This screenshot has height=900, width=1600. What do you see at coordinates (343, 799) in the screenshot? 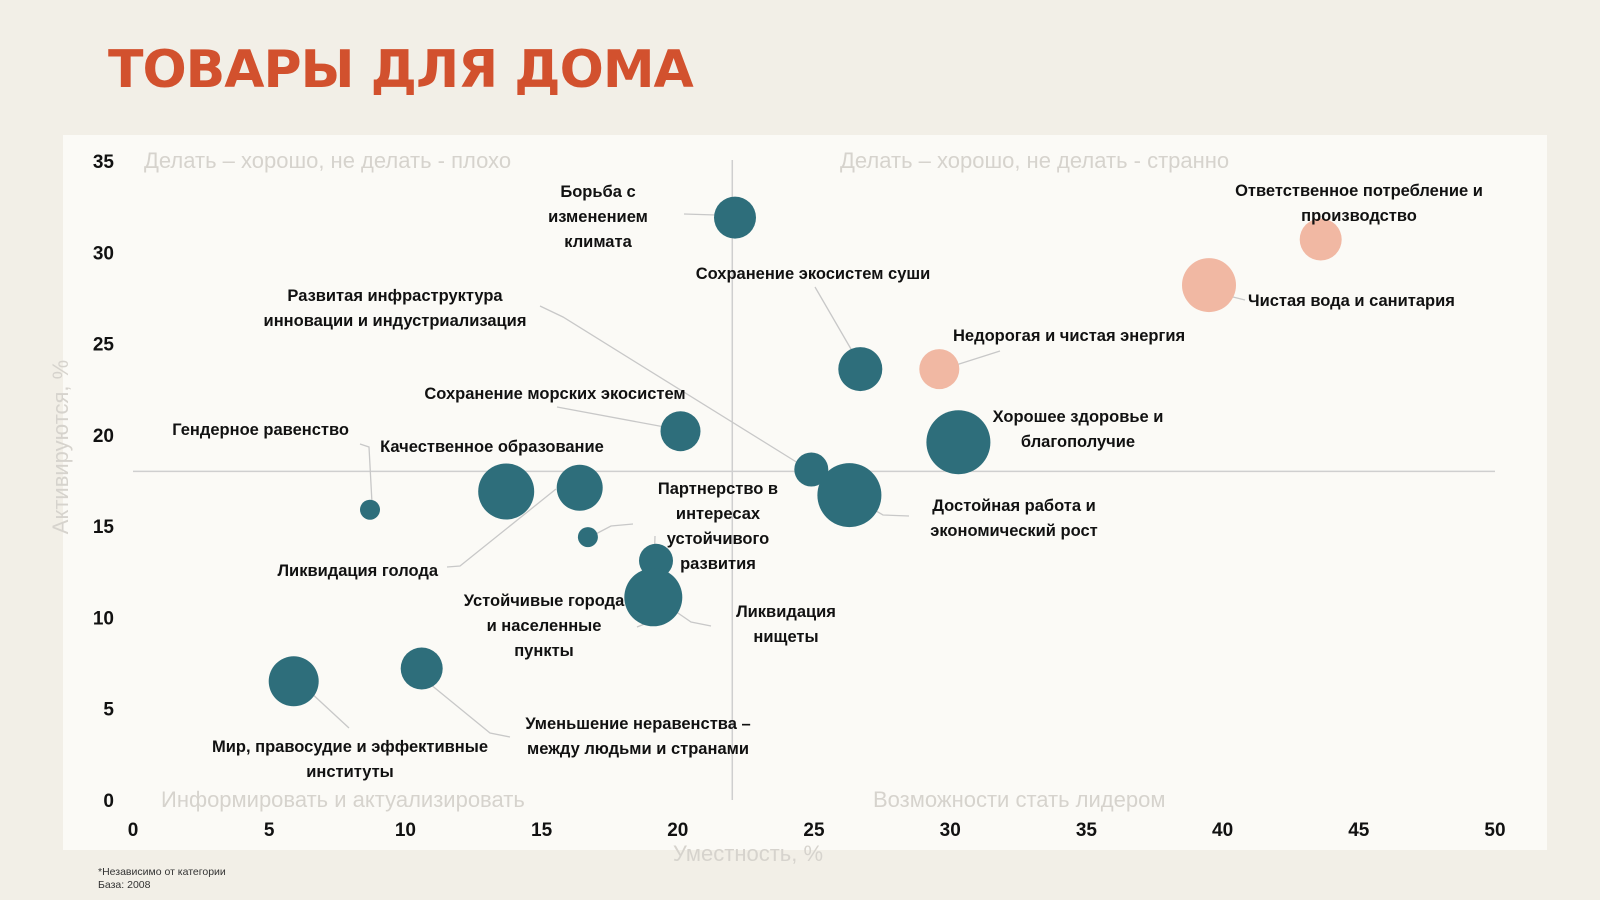
I see `quadrant-label-bottom-left: Информировать и актуализировать` at bounding box center [343, 799].